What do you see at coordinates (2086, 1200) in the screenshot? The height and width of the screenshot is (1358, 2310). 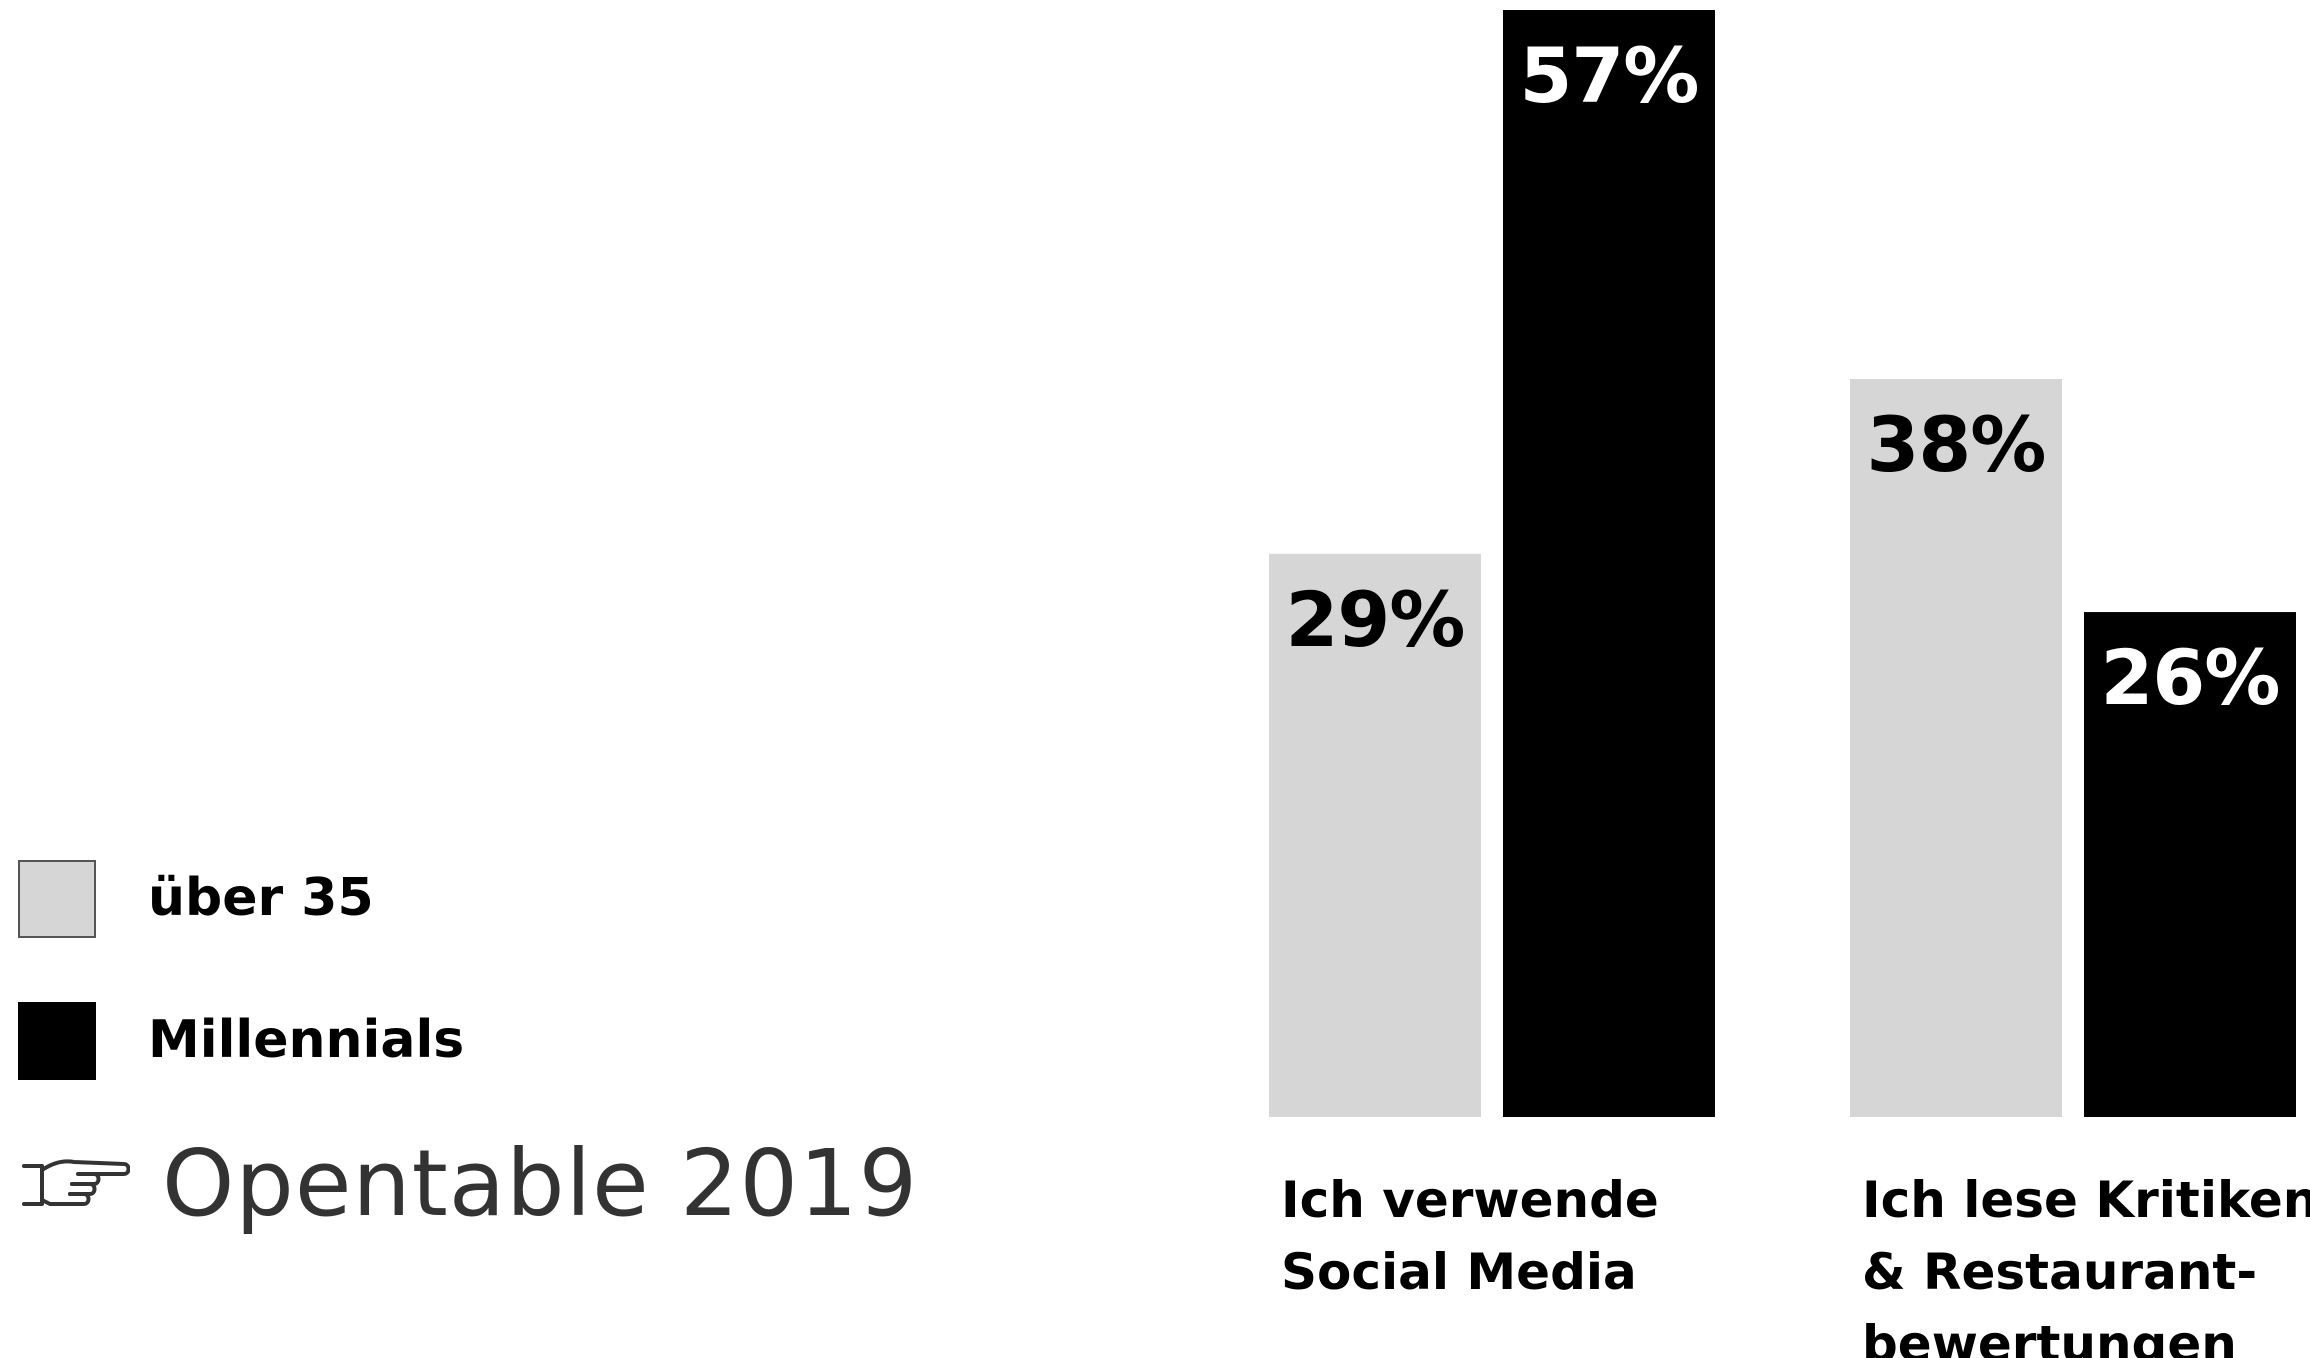 I see `category-label: Ich lese Kritiken` at bounding box center [2086, 1200].